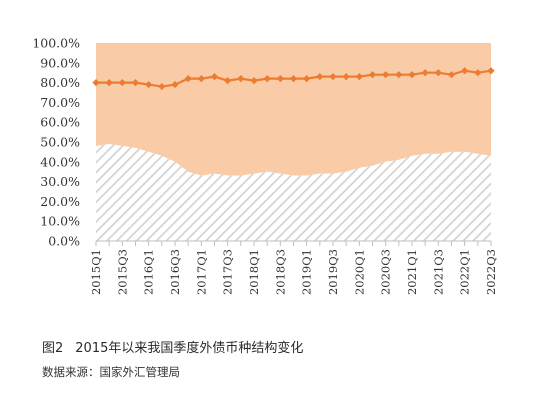  Describe the element at coordinates (465, 272) in the screenshot. I see `x-tick-label: 2022Q1` at that location.